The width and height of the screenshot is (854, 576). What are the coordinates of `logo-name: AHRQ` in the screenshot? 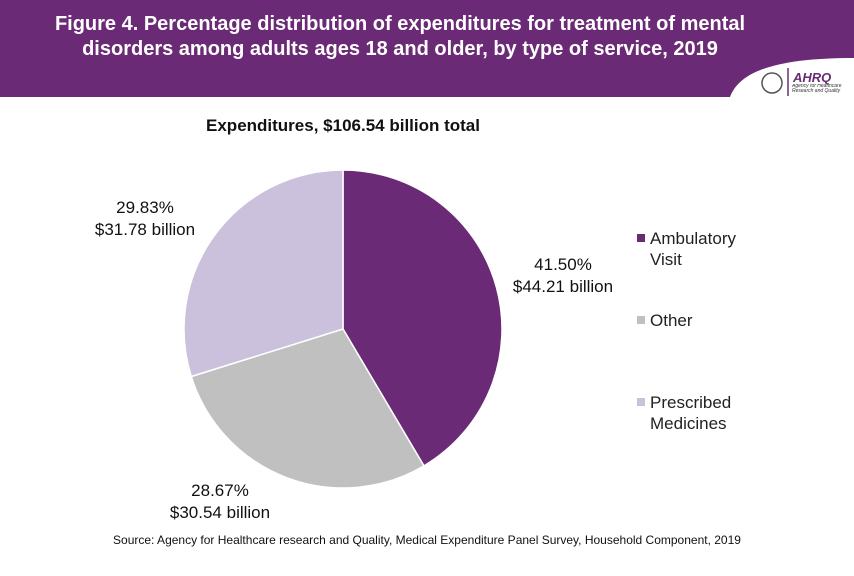 It's located at (811, 77).